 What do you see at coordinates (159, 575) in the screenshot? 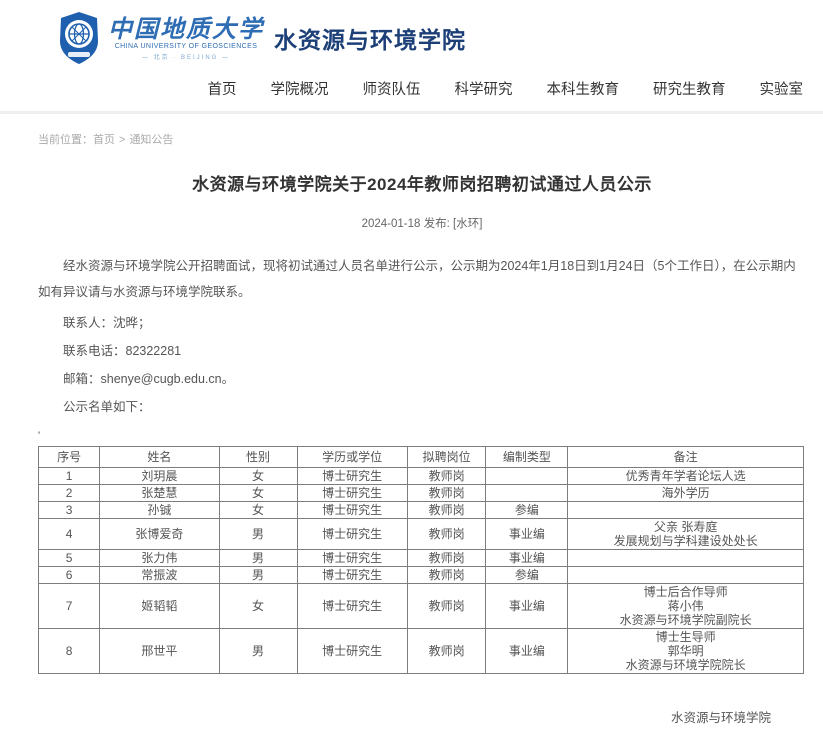
I see `cell-name: 常振波` at bounding box center [159, 575].